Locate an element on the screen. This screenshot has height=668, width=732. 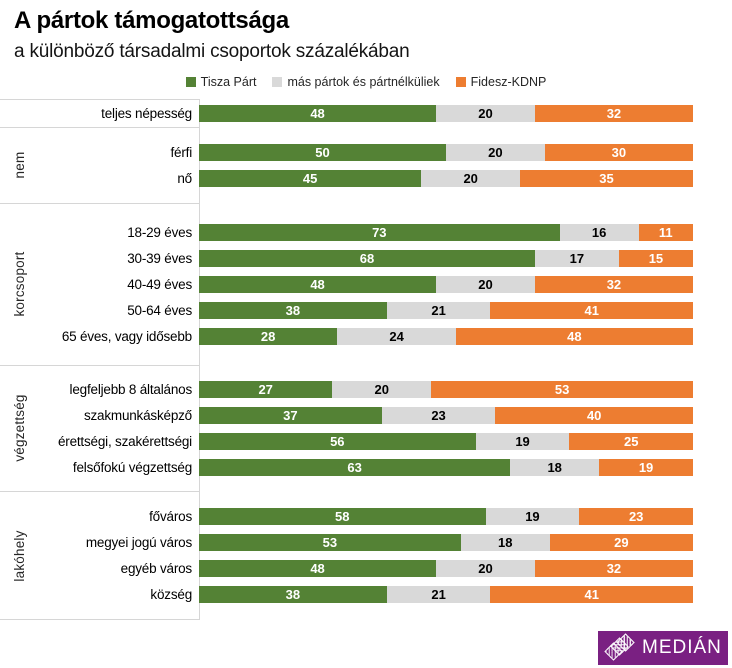
bar-row: nő 45 20 35 is located at coordinates (366, 178).